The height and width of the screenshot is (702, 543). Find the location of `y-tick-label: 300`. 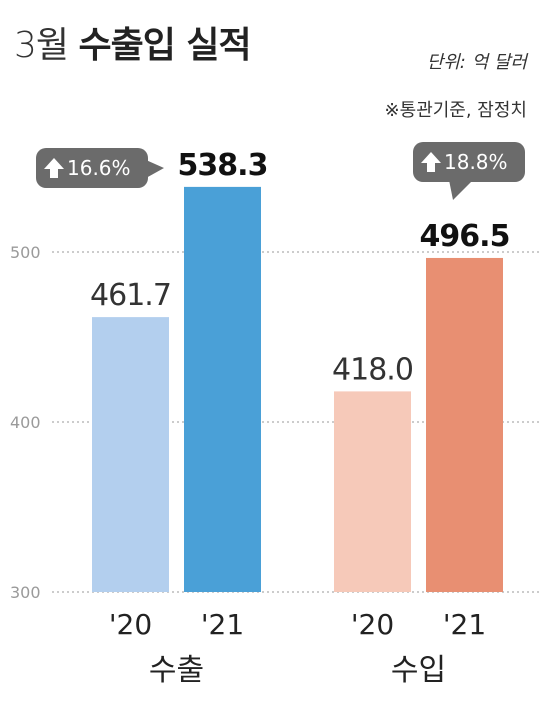

y-tick-label: 300 is located at coordinates (25, 592).